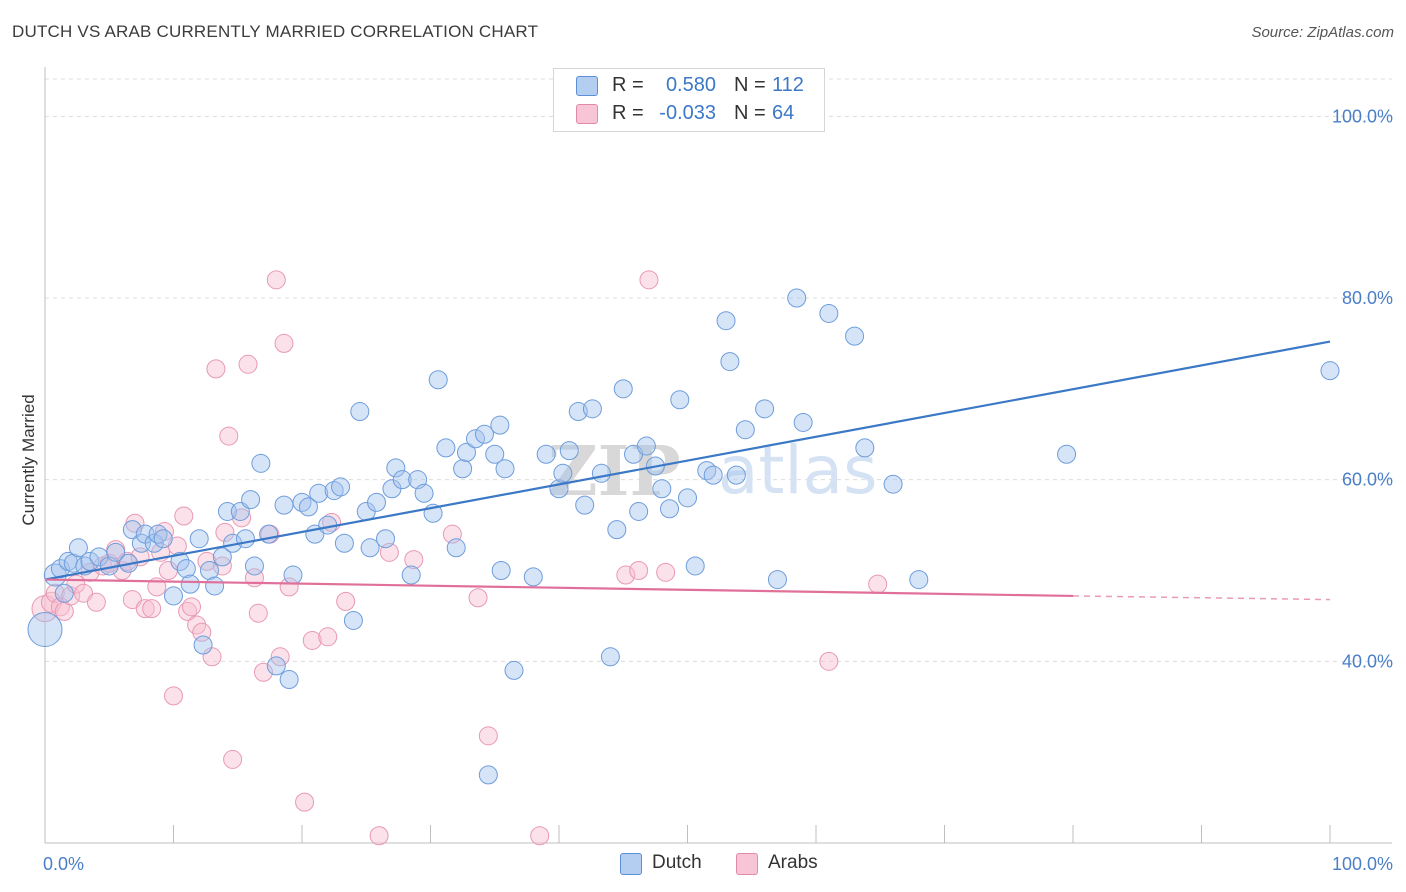 This screenshot has width=1406, height=892. What do you see at coordinates (703, 864) in the screenshot?
I see `bottom-legend: Dutch Arabs` at bounding box center [703, 864].